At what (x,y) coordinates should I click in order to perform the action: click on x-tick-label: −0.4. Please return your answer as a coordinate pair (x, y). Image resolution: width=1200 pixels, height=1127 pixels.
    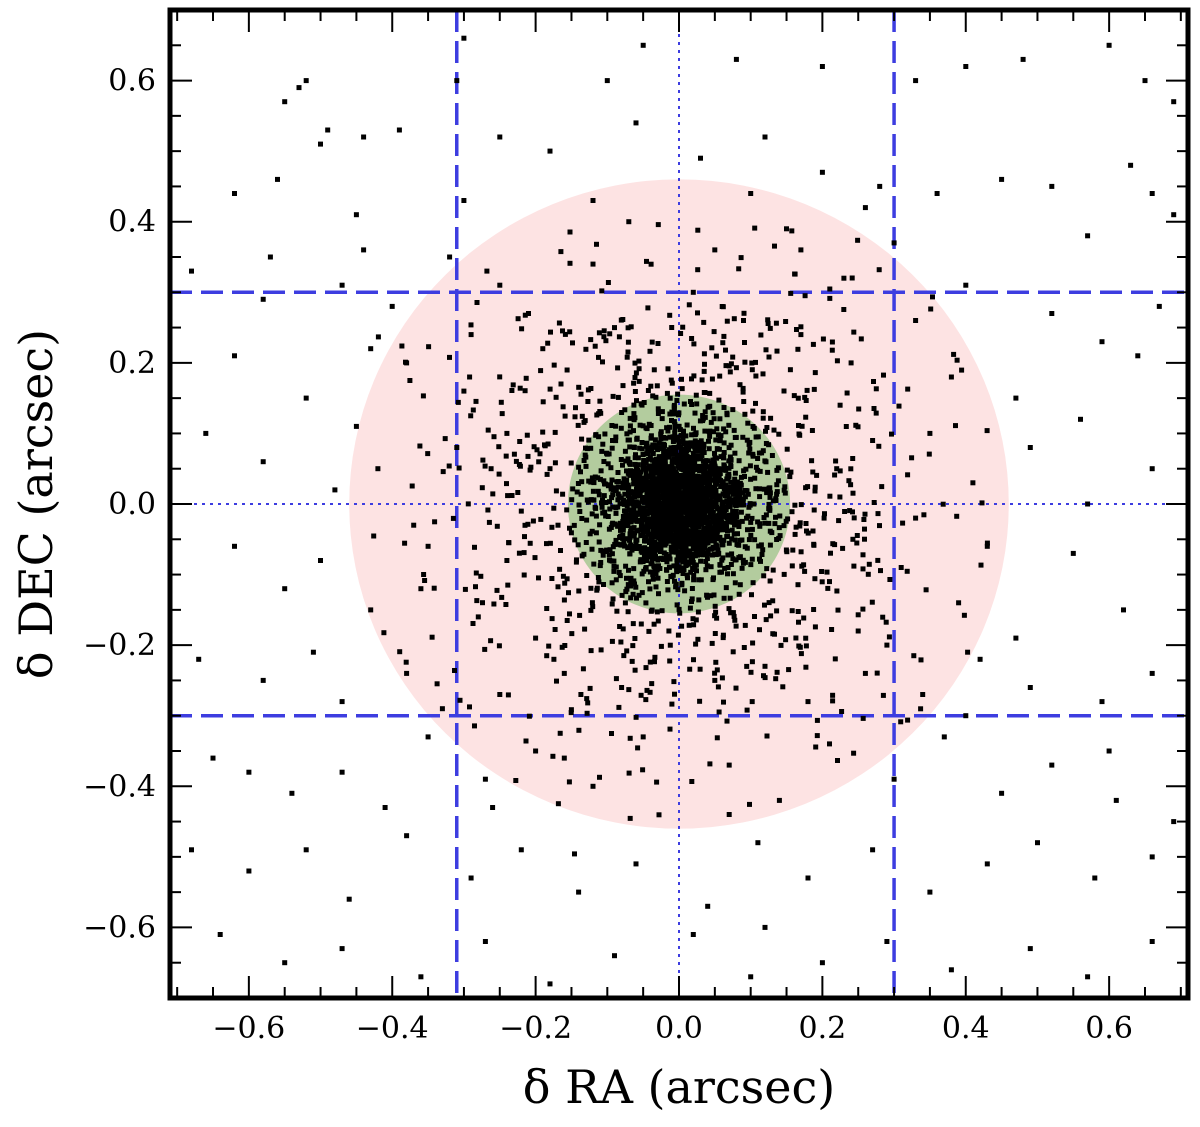
    Looking at the image, I should click on (392, 1028).